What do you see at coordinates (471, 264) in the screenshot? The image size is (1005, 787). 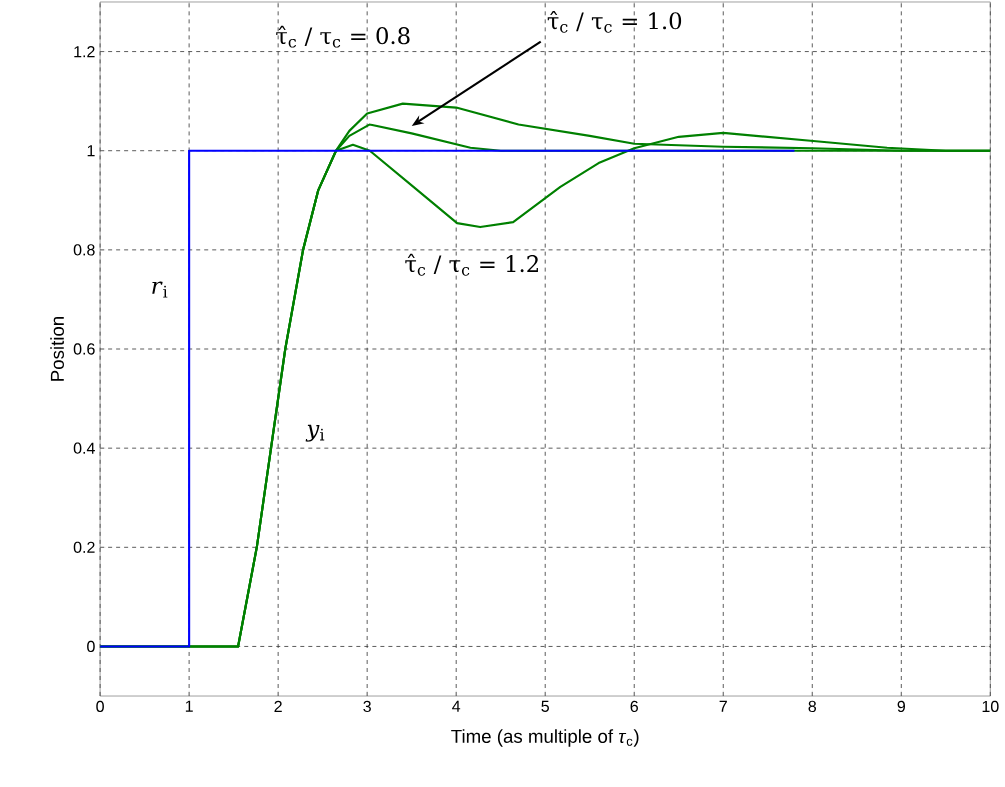 I see `series-label: τ̂$_{c}$ / τ$_{c}$ = 1.2` at bounding box center [471, 264].